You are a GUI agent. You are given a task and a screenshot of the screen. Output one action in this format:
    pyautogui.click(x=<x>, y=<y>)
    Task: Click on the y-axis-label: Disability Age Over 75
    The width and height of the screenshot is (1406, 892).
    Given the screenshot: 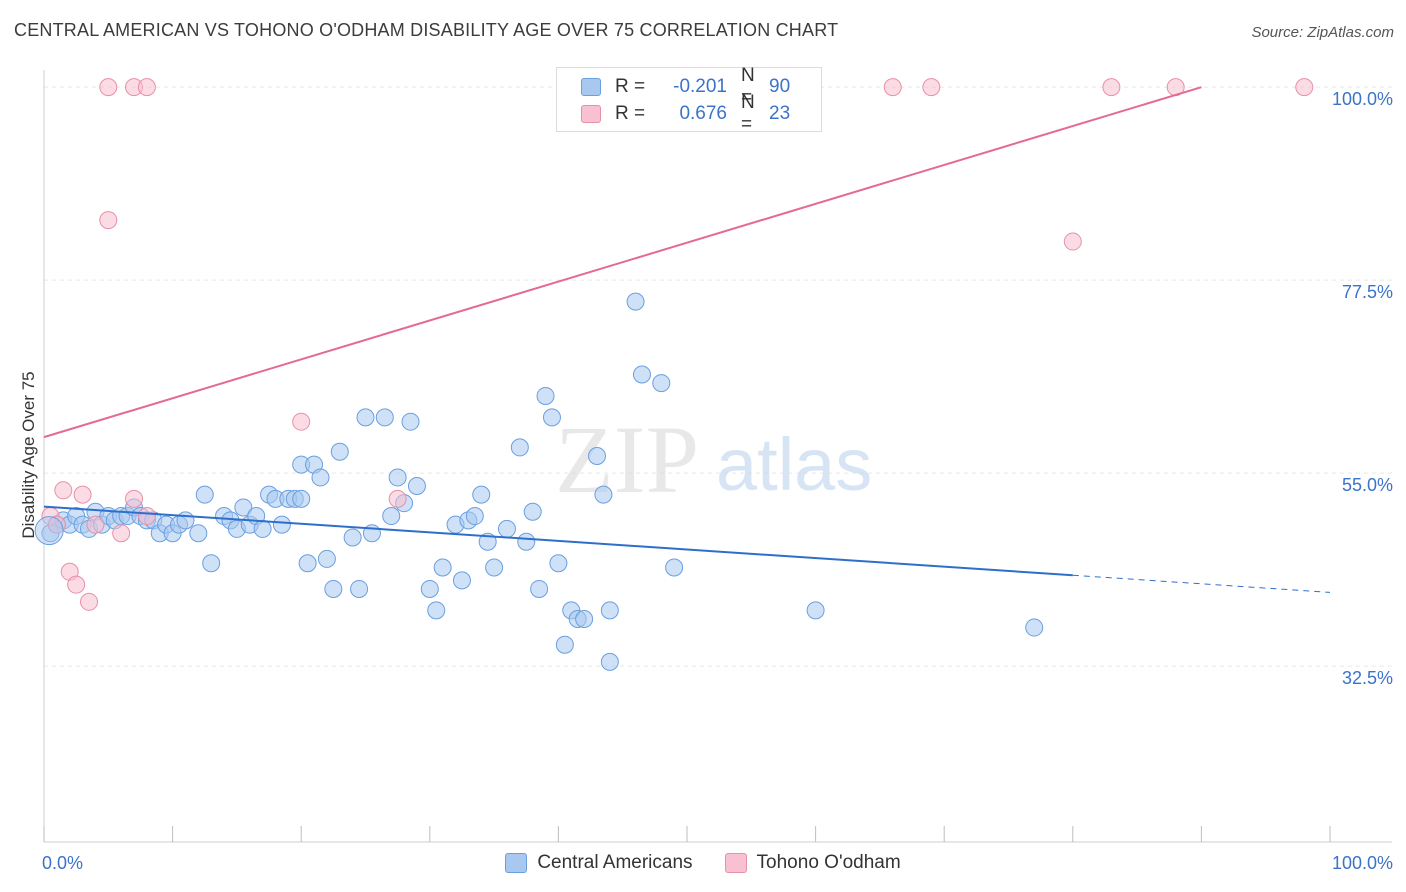 What is the action you would take?
    pyautogui.click(x=28, y=454)
    